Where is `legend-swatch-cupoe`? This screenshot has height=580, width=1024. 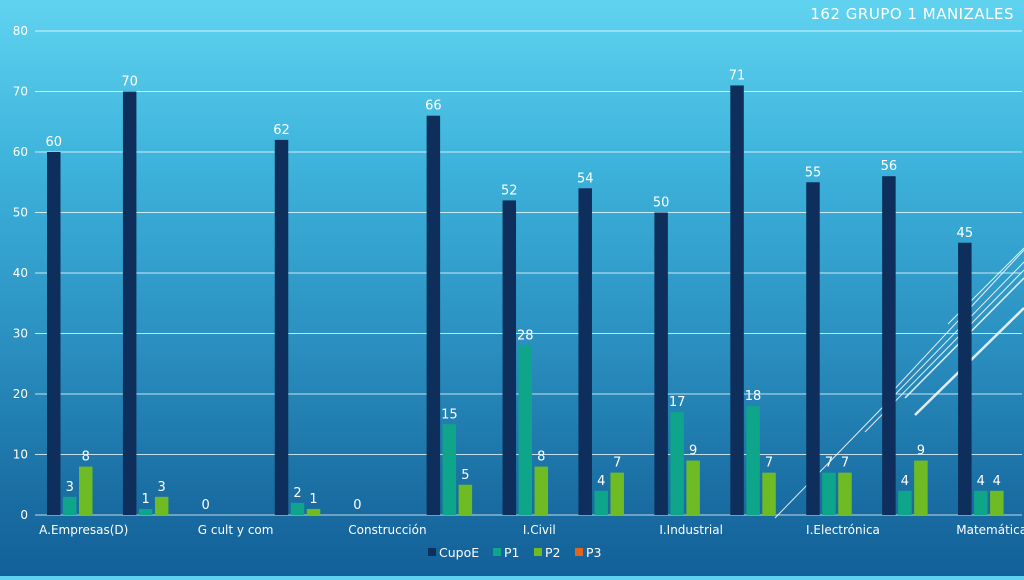
legend-swatch-cupoe is located at coordinates (432, 552).